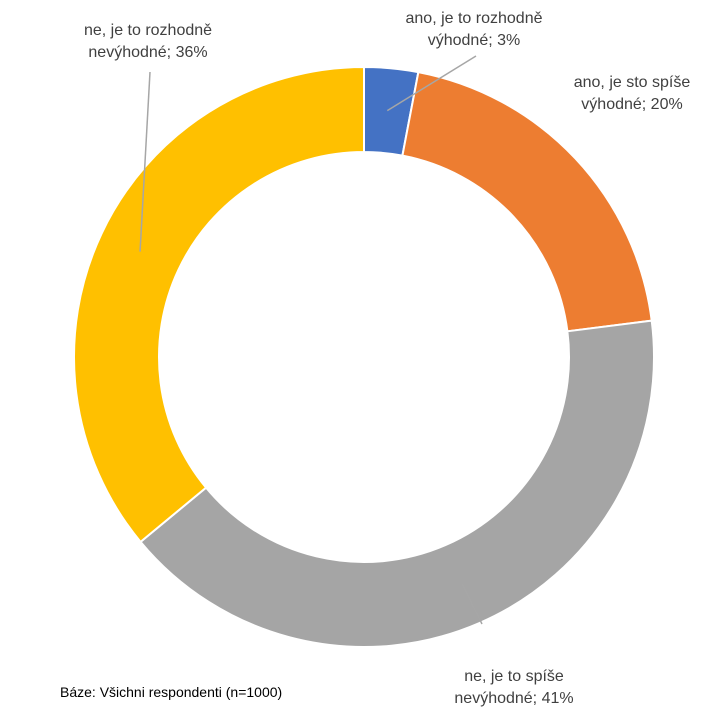 This screenshot has width=728, height=714. I want to click on label-ano-spise: ano, je sto spíše výhodné; 20%, so click(632, 93).